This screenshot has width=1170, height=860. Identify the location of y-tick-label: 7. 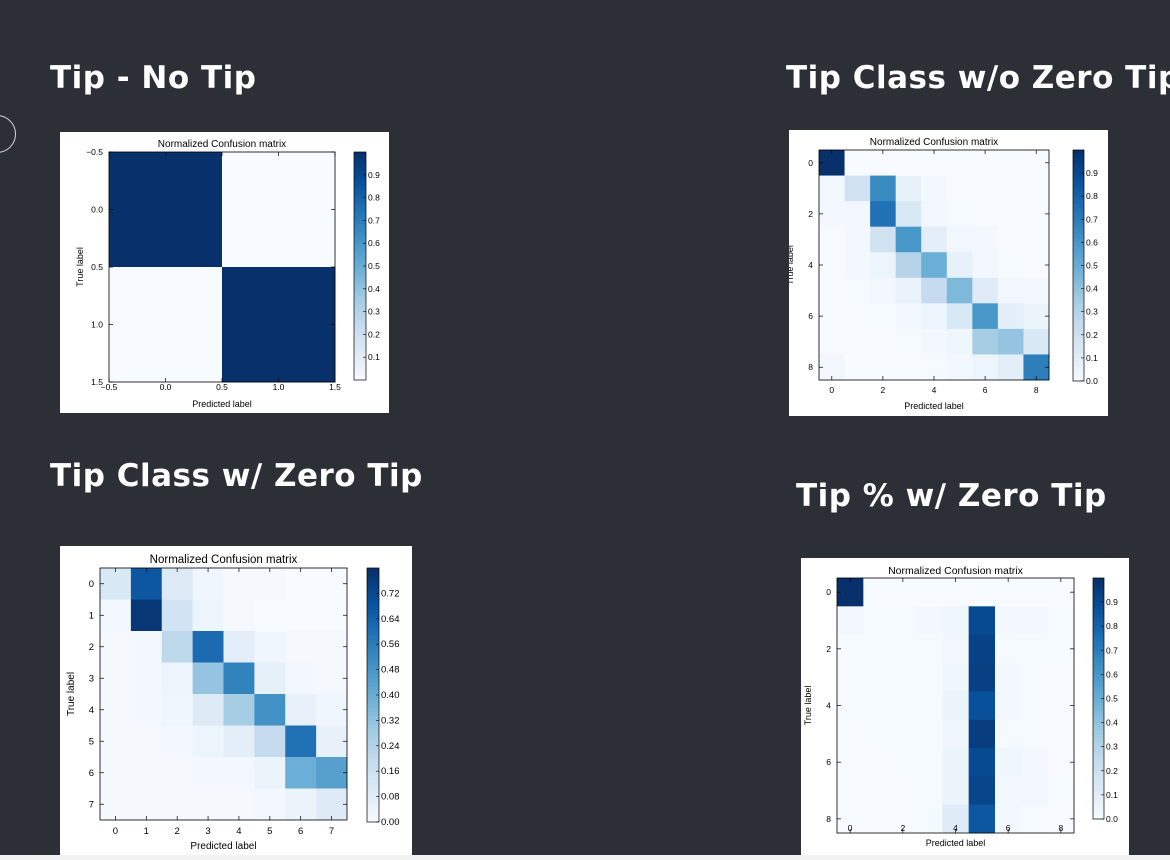
(91, 804).